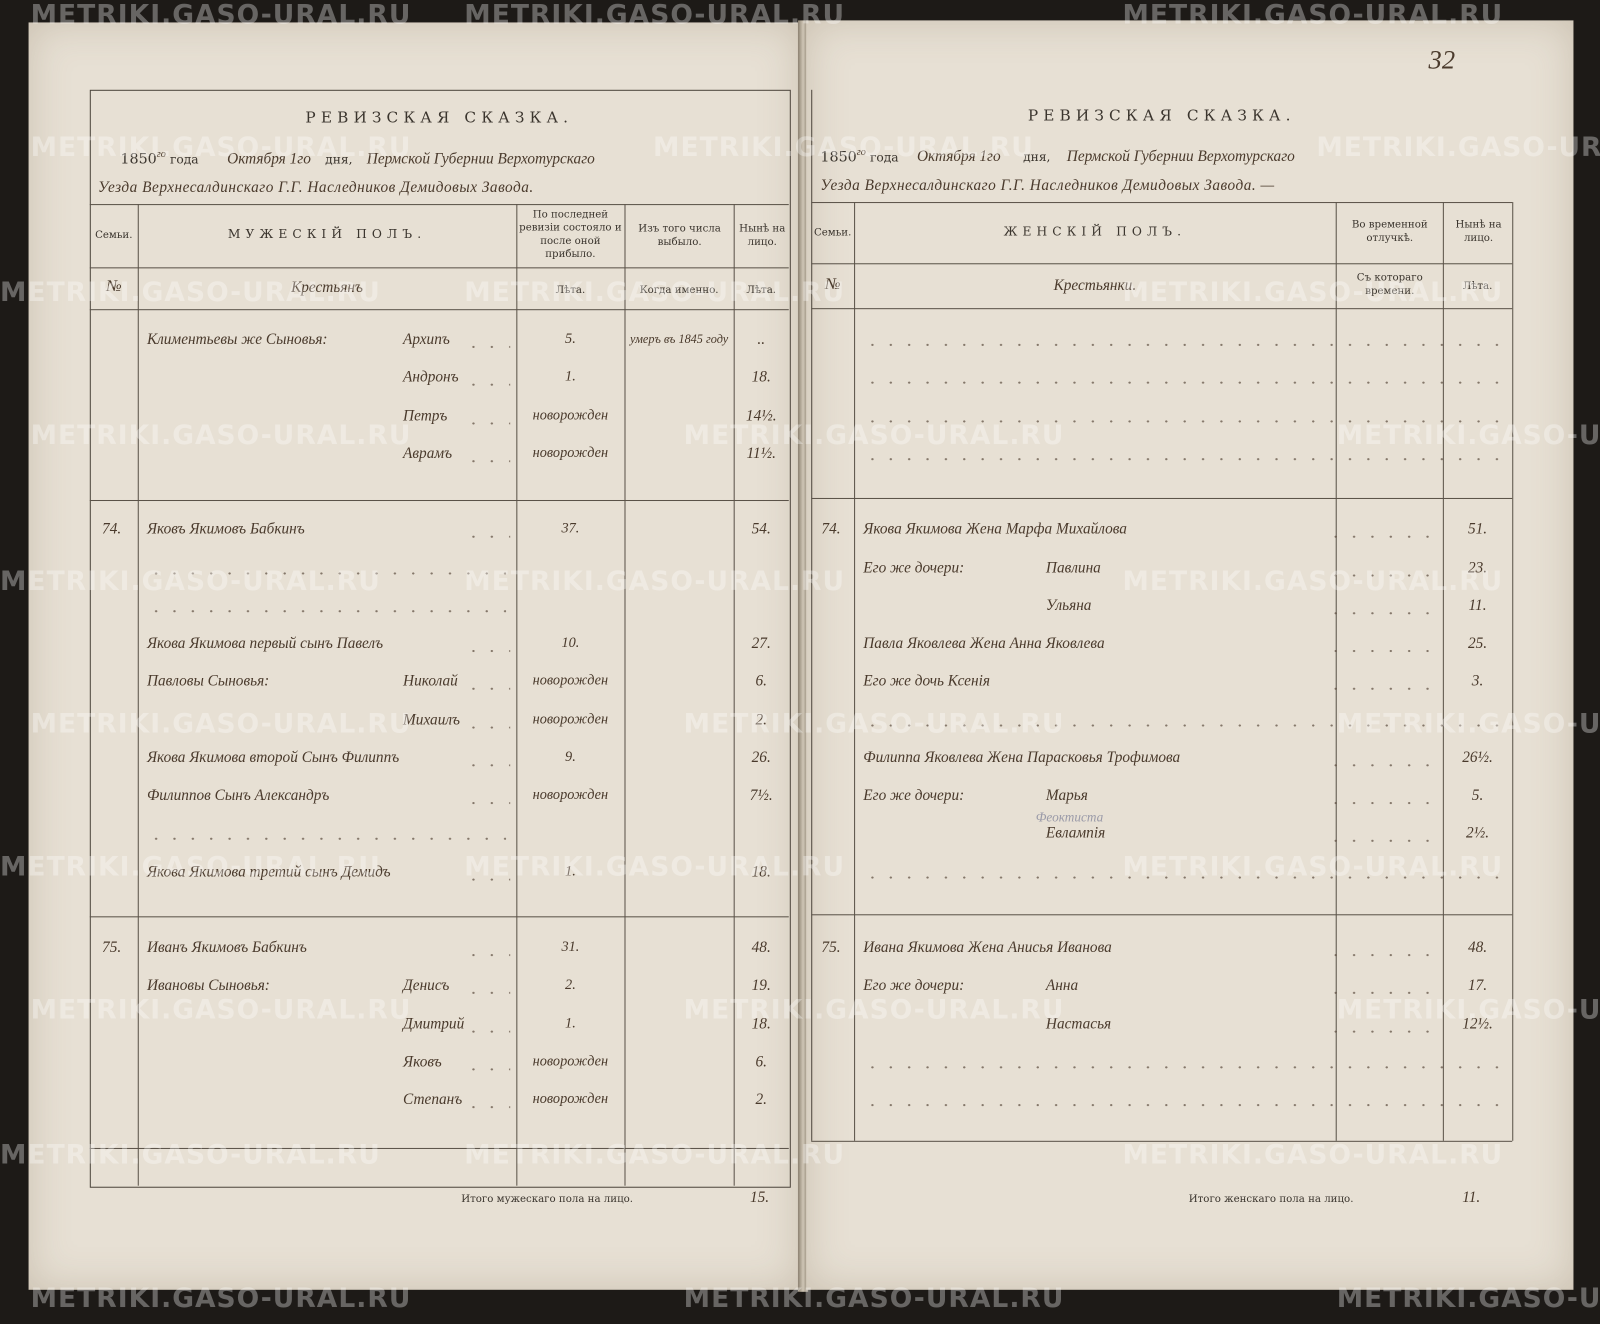 Image resolution: width=1600 pixels, height=1324 pixels. I want to click on book-spine, so click(803, 656).